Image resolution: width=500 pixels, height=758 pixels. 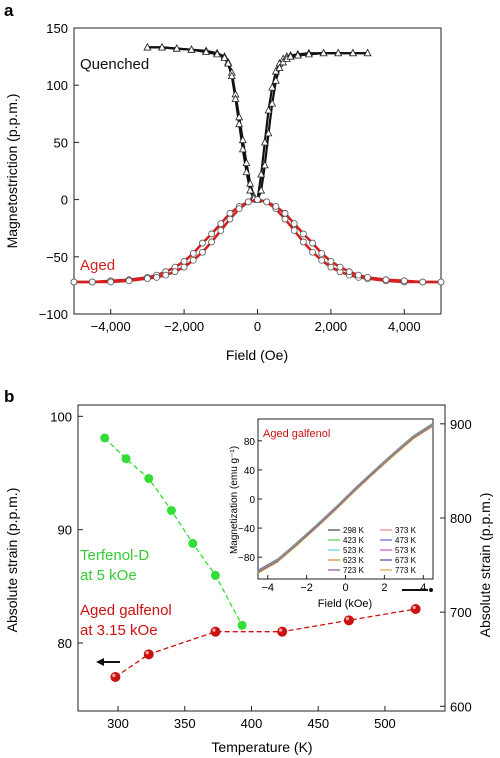 What do you see at coordinates (185, 723) in the screenshot?
I see `x-tick-label: 350` at bounding box center [185, 723].